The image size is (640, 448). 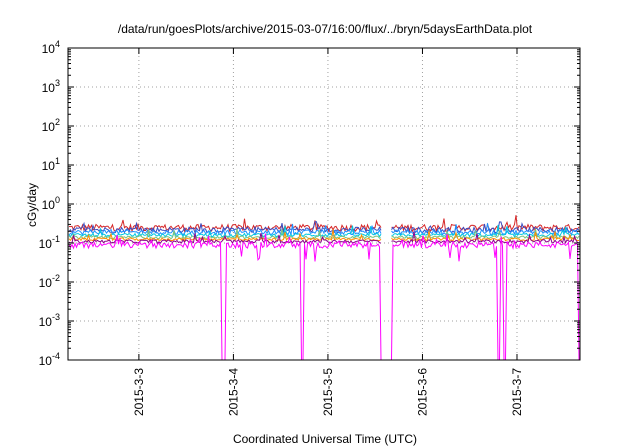 I want to click on x-tick-label: 2015-3-5, so click(x=328, y=392).